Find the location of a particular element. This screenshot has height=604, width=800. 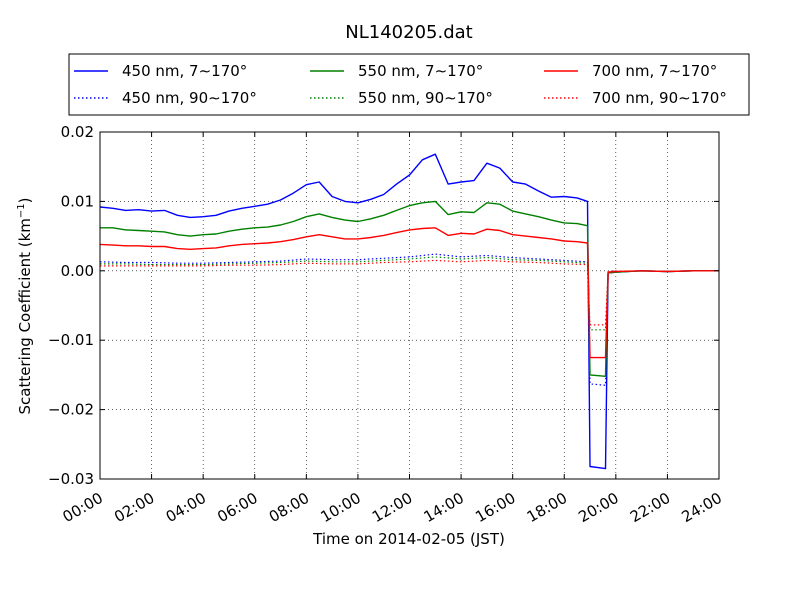

x-tick-label: 18:00 is located at coordinates (547, 507).